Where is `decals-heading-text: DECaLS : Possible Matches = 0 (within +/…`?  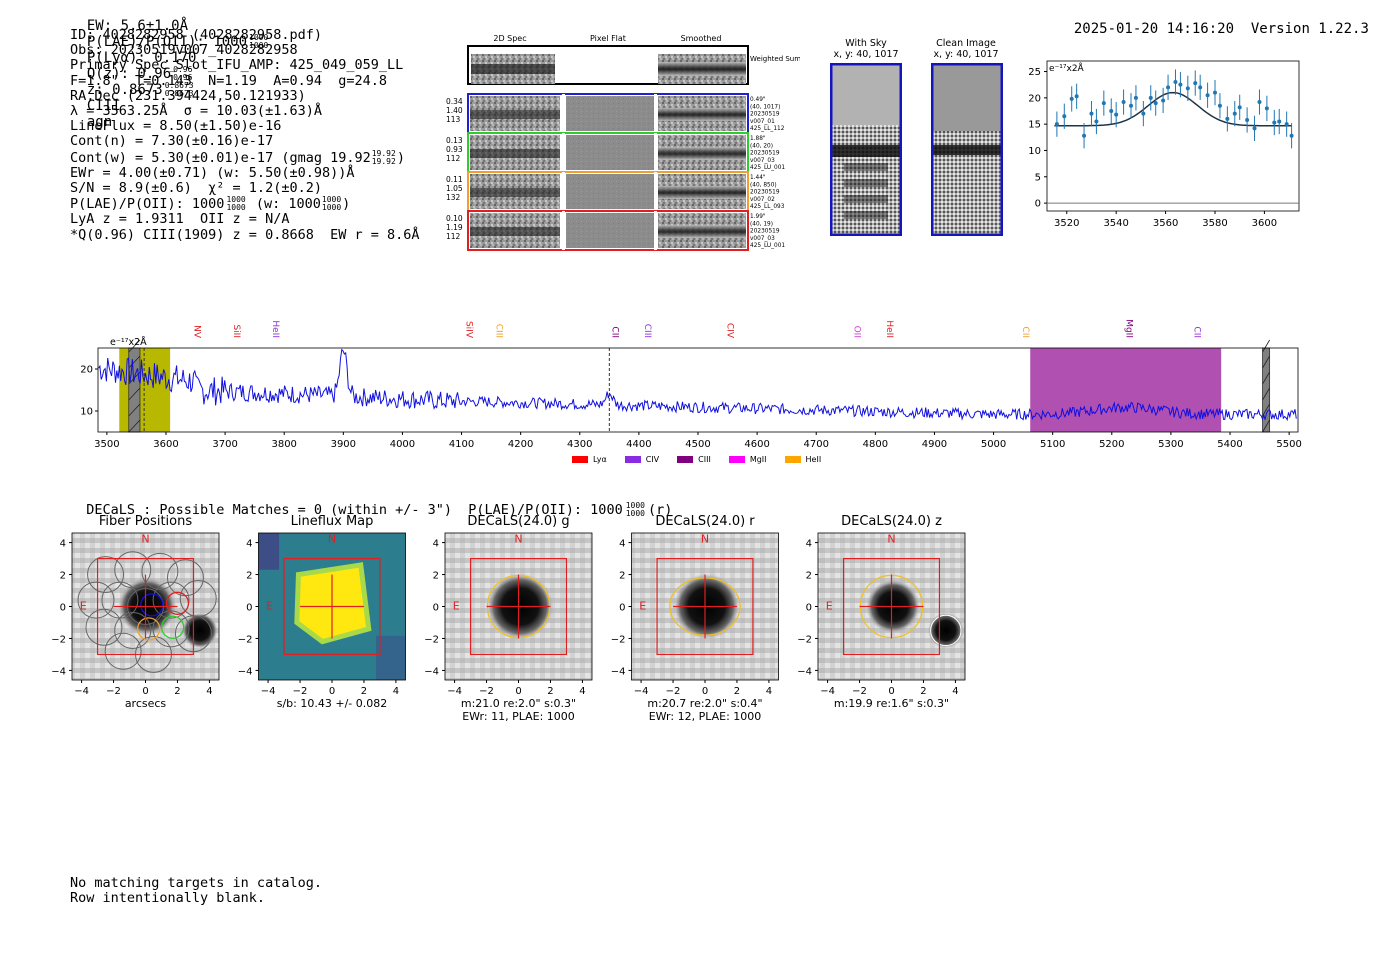 decals-heading-text: DECaLS : Possible Matches = 0 (within +/… is located at coordinates (354, 510).